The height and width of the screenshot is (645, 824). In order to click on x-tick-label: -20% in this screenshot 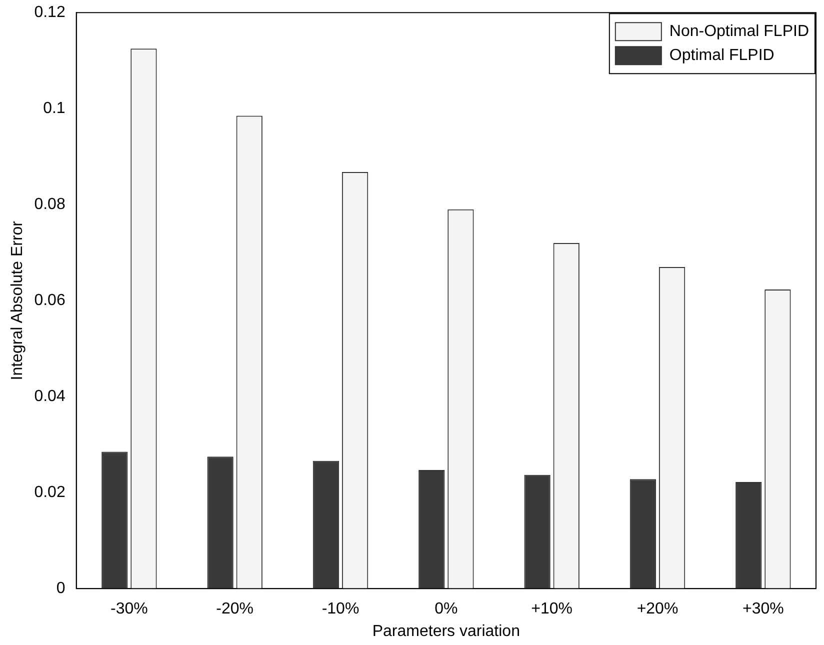, I will do `click(235, 609)`.